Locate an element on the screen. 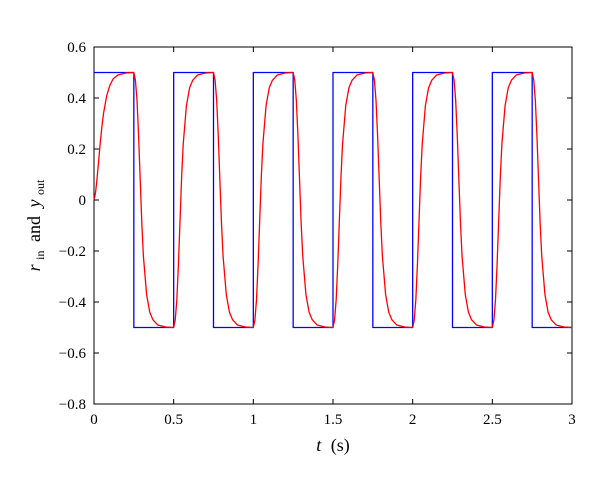  y-axis-label-y: y is located at coordinates (34, 204).